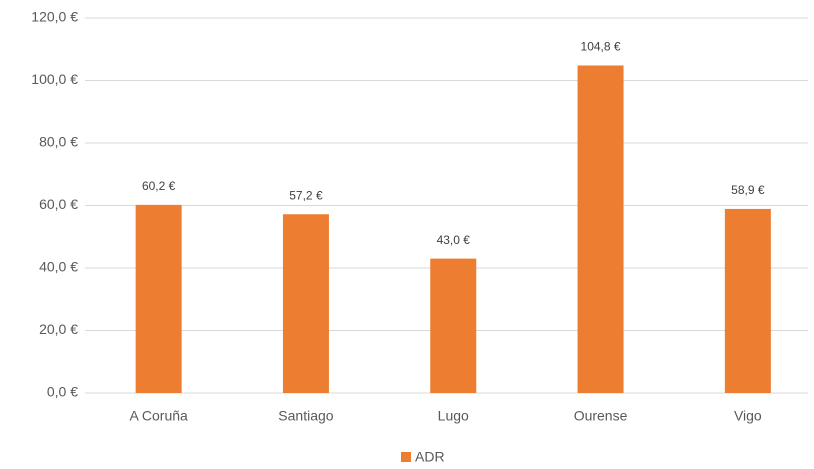  I want to click on data-label: 58,9 €, so click(748, 190).